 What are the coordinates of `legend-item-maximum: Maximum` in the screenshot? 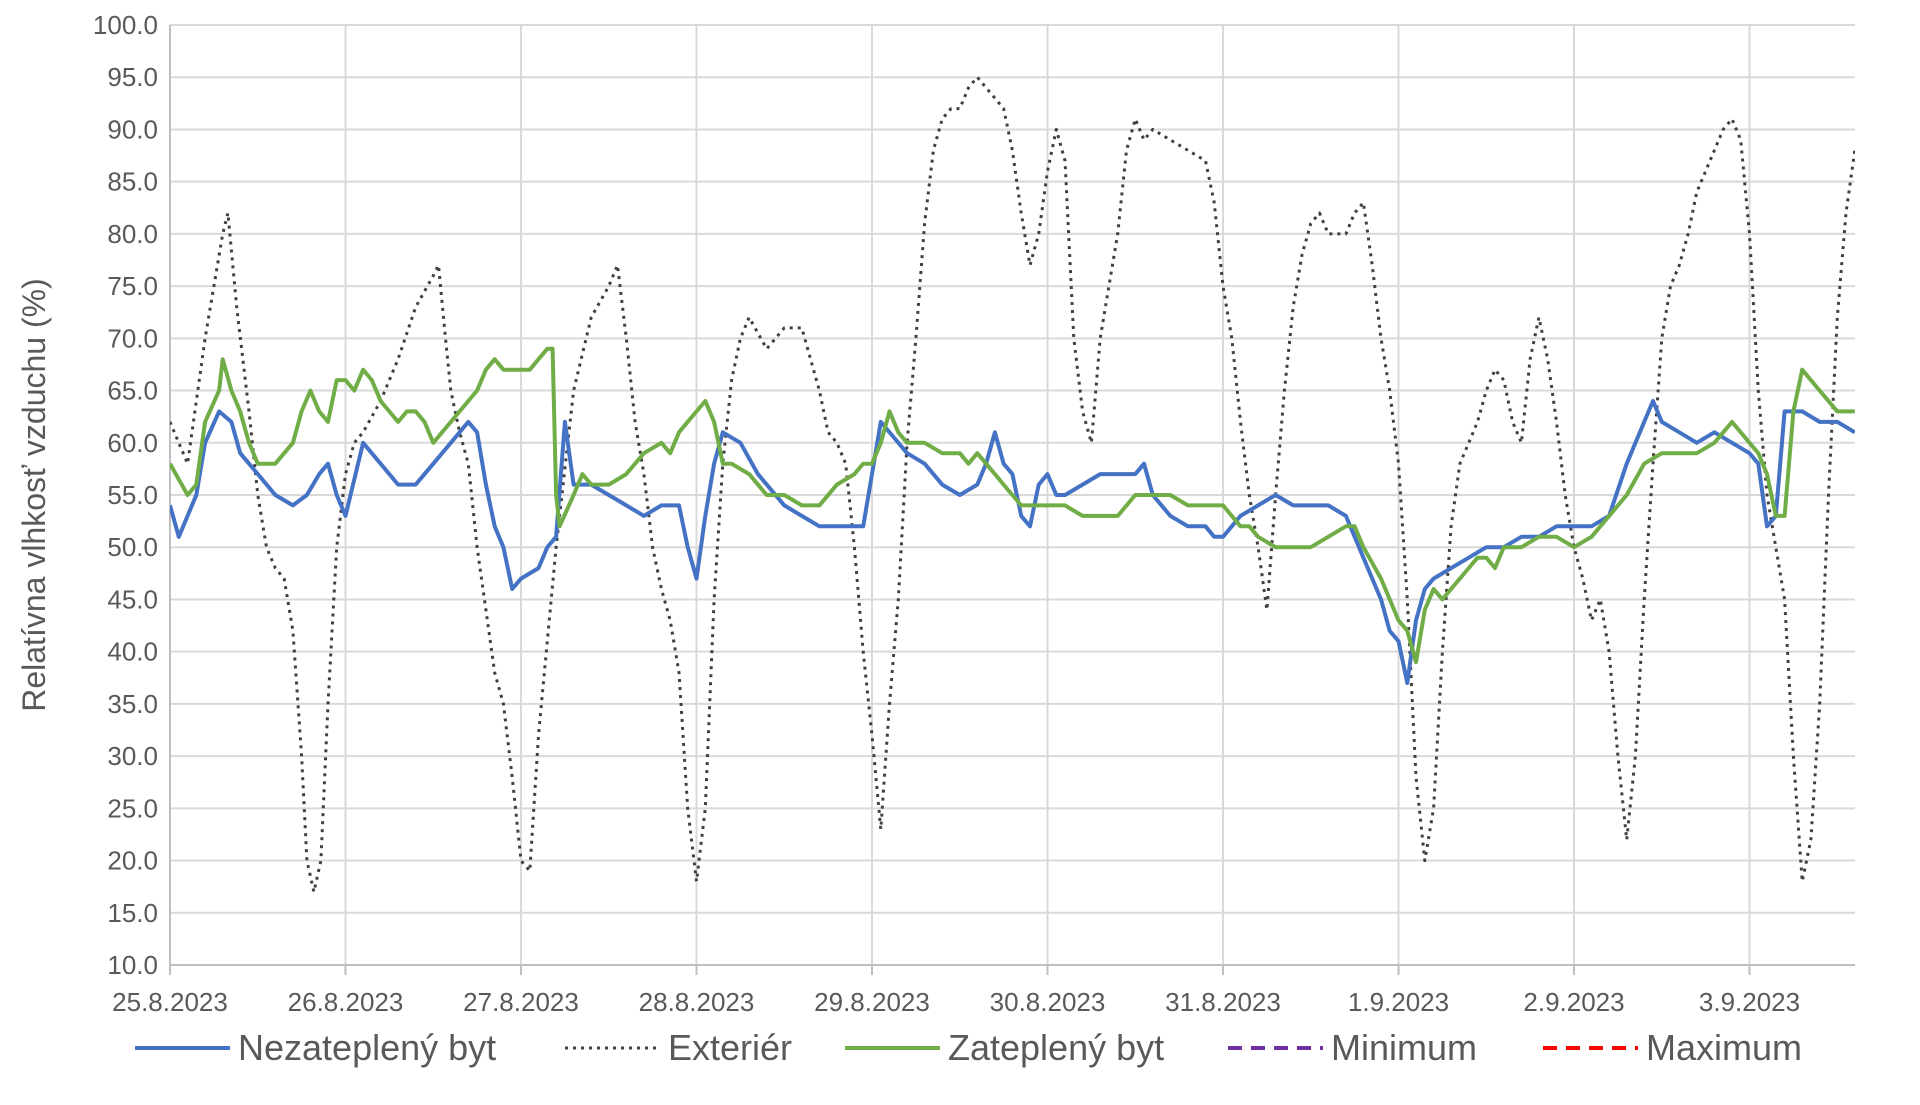 It's located at (1672, 1047).